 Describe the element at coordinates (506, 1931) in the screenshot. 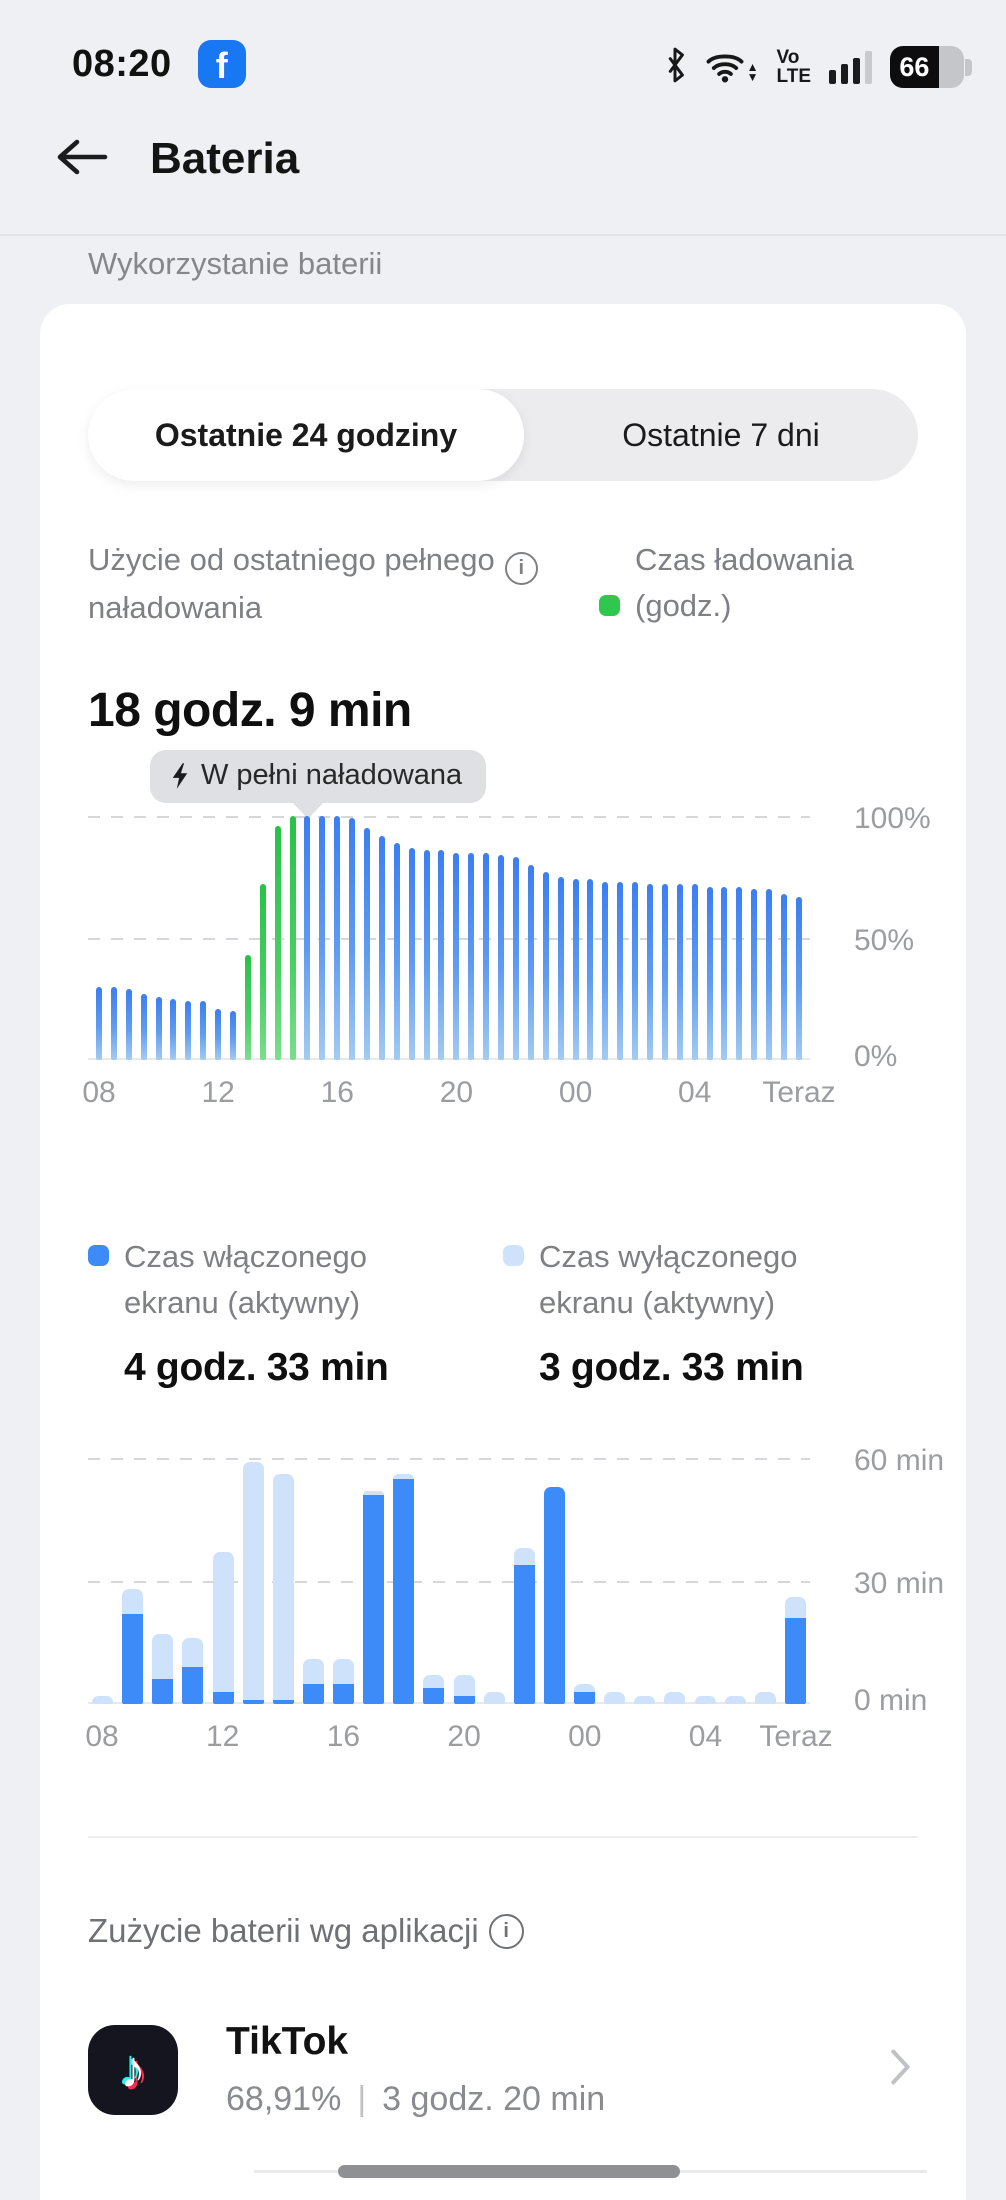

I see `apps-info-icon: i` at that location.